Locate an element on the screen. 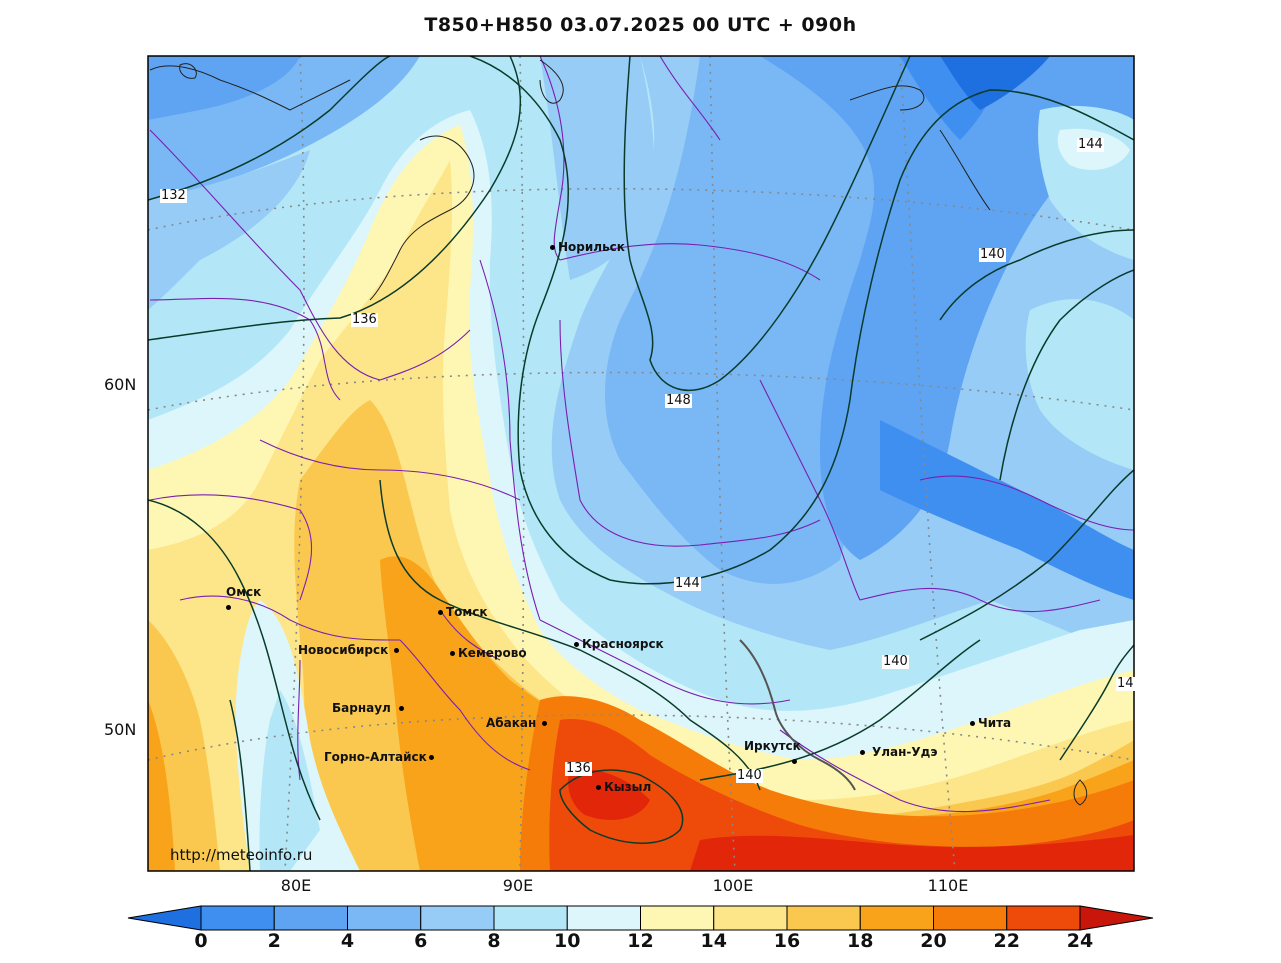 This screenshot has width=1281, height=963. city-irkutsk: Иркутск is located at coordinates (772, 746).